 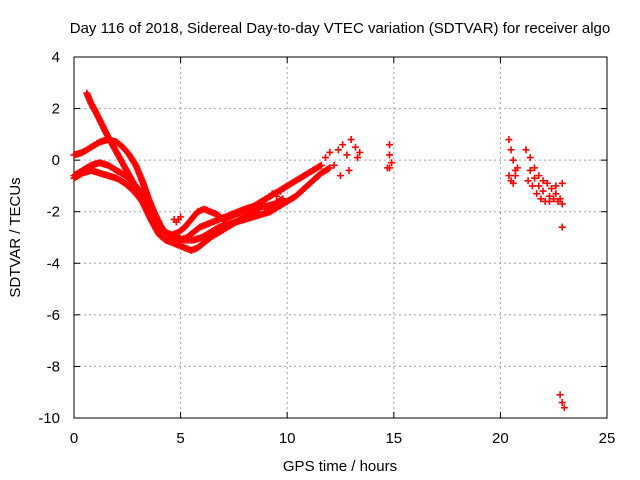 I want to click on x-tick-label: 15, so click(x=393, y=438).